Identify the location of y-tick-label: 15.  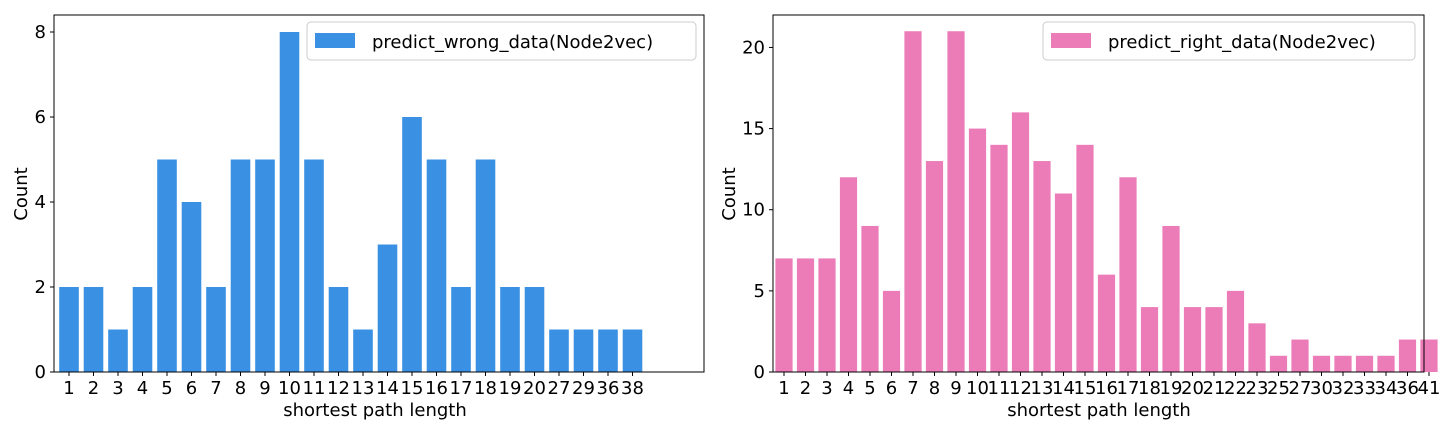
(753, 129).